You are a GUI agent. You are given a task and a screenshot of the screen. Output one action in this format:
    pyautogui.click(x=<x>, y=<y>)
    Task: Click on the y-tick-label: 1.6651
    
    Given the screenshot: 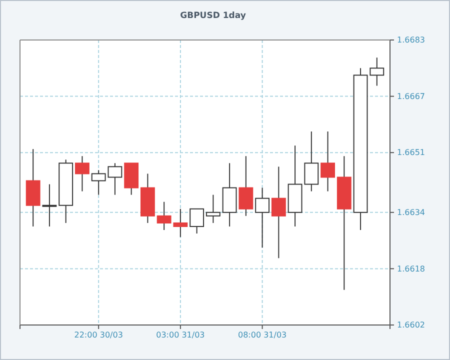 What is the action you would take?
    pyautogui.click(x=411, y=153)
    